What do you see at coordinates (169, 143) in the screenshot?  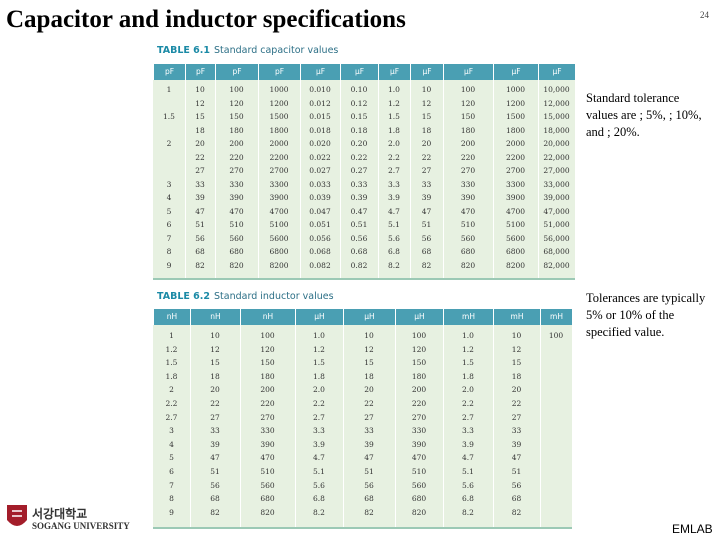 I see `table-cell: 2` at bounding box center [169, 143].